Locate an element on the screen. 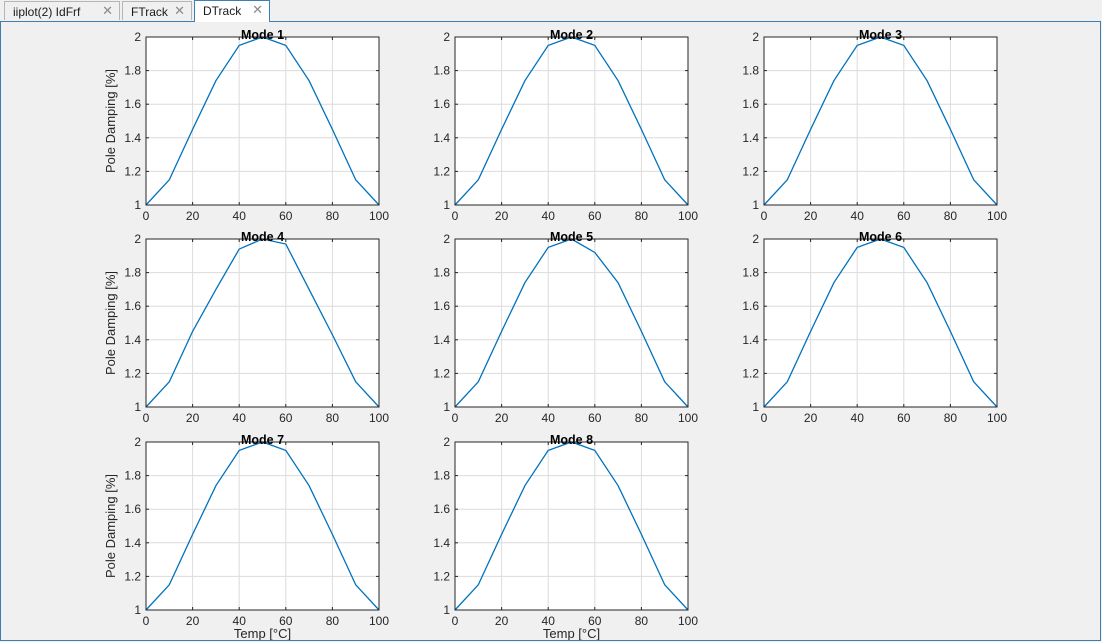 This screenshot has height=642, width=1102. tab-label: DTrack is located at coordinates (222, 11).